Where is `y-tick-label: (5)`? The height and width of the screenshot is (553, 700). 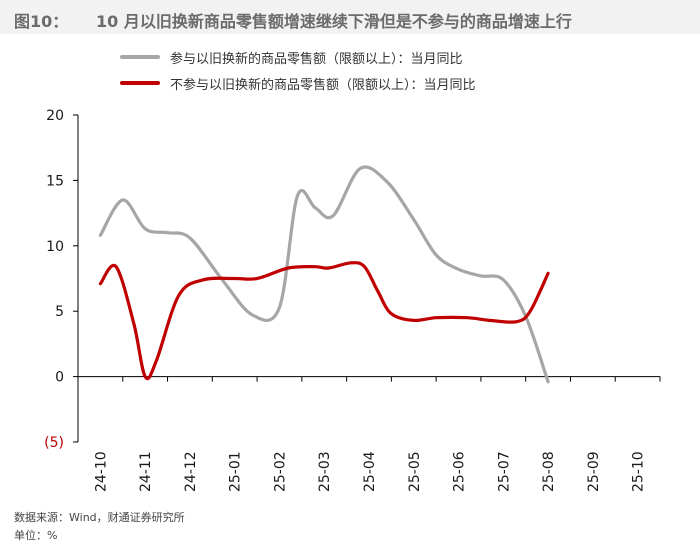 y-tick-label: (5) is located at coordinates (54, 443).